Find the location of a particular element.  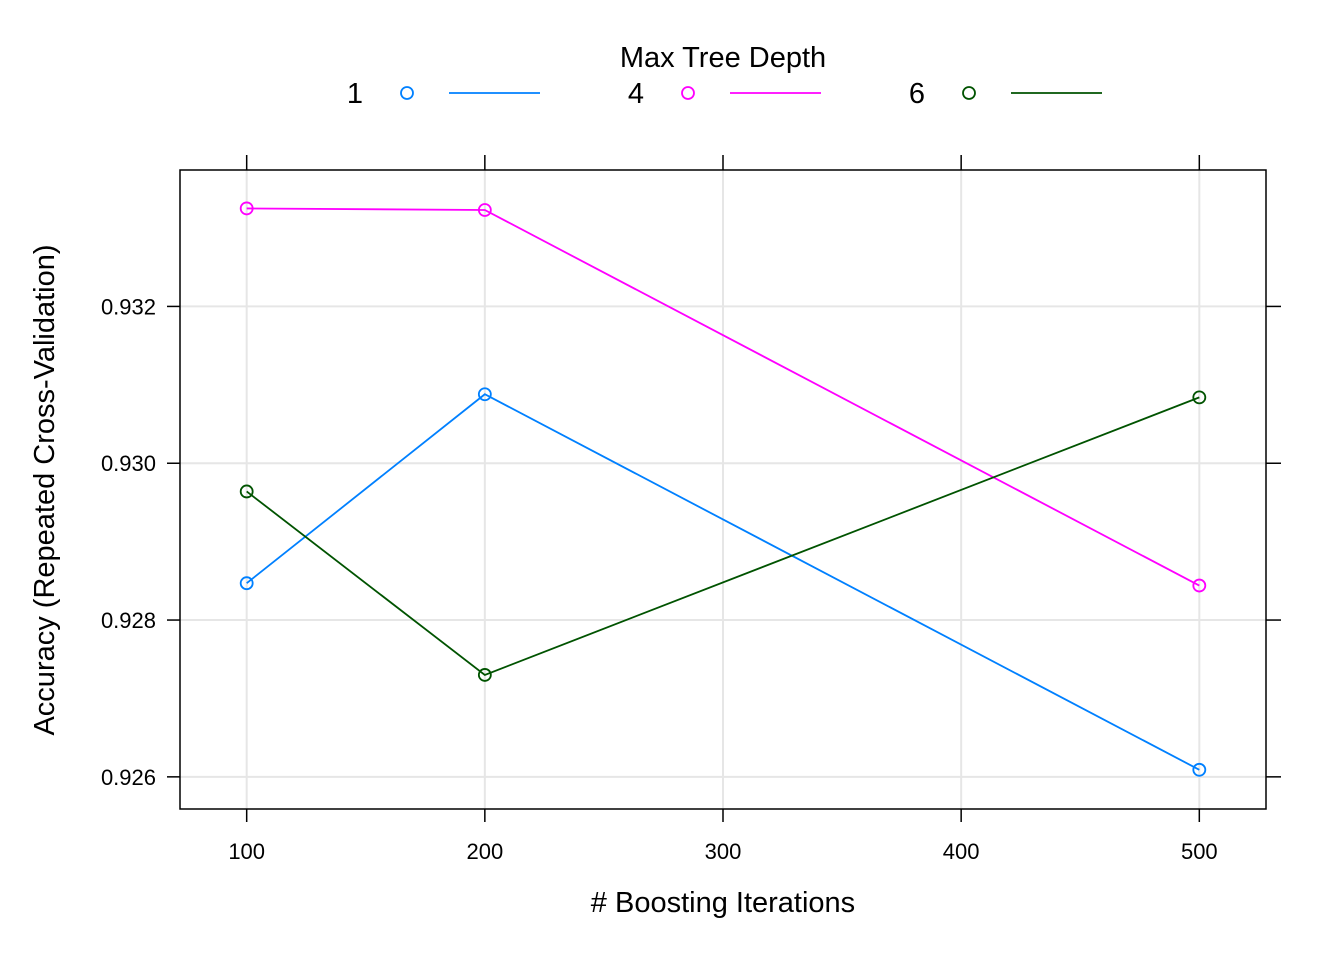

legend-label-4: 4 is located at coordinates (636, 94).